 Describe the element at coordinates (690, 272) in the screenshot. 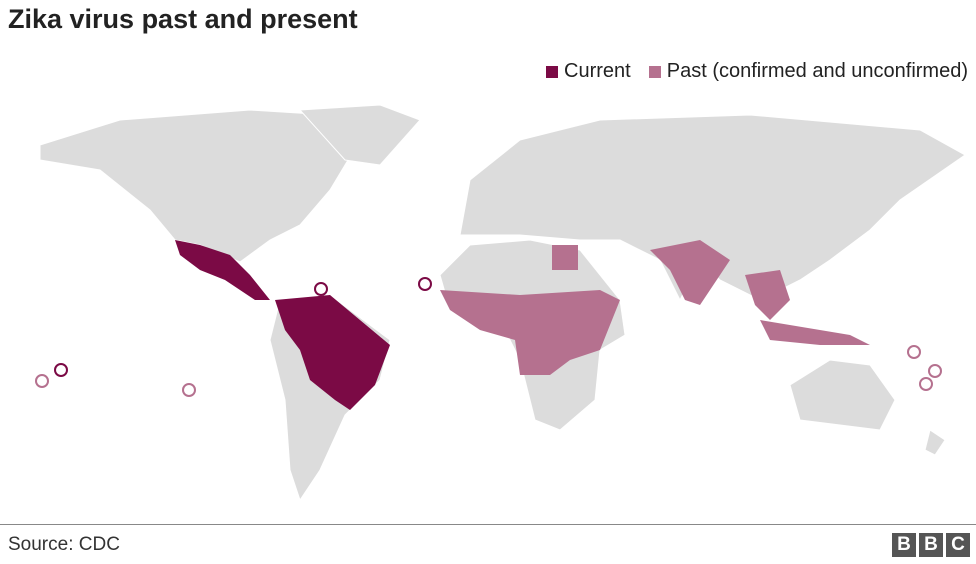

I see `past-india` at that location.